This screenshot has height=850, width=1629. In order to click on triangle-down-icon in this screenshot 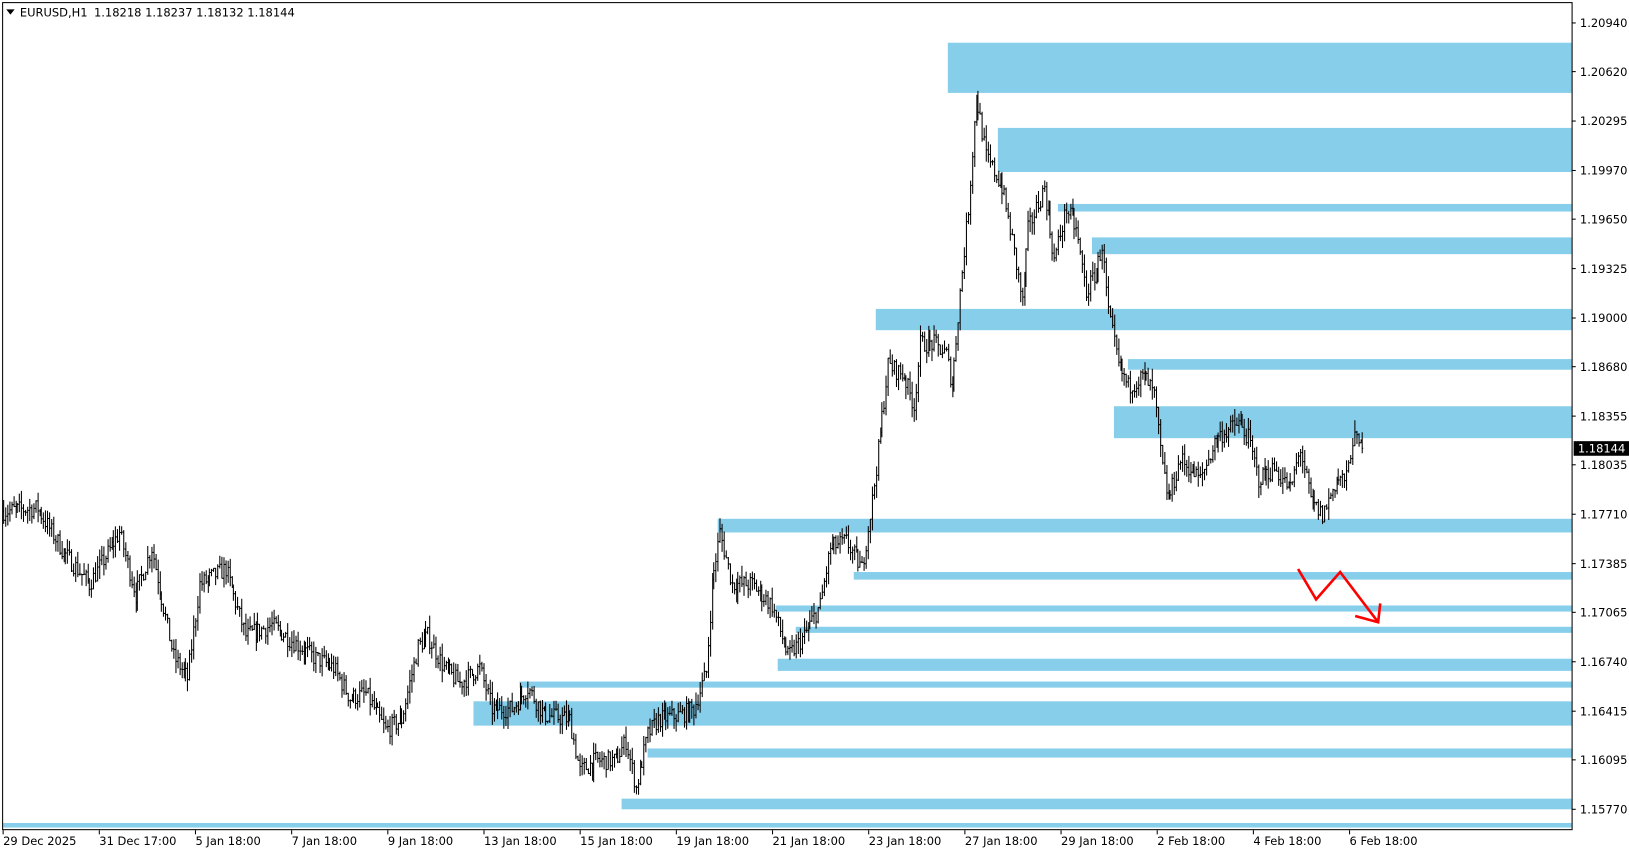, I will do `click(10, 12)`.